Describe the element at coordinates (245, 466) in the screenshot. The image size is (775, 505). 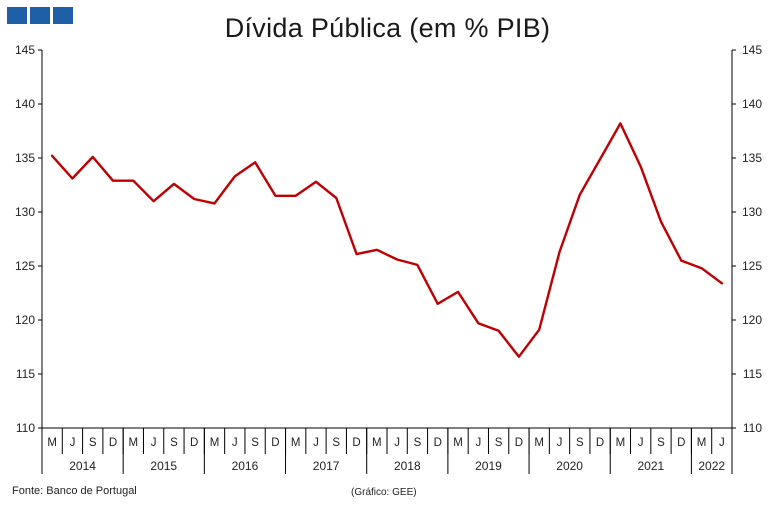
I see `year-label: 2016` at that location.